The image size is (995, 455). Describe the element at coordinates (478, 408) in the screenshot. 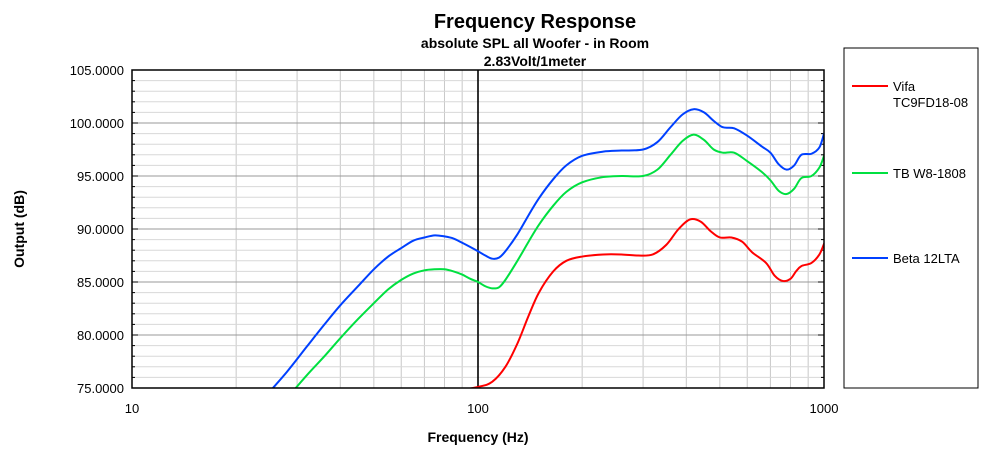

I see `x-tick-label: 100` at that location.